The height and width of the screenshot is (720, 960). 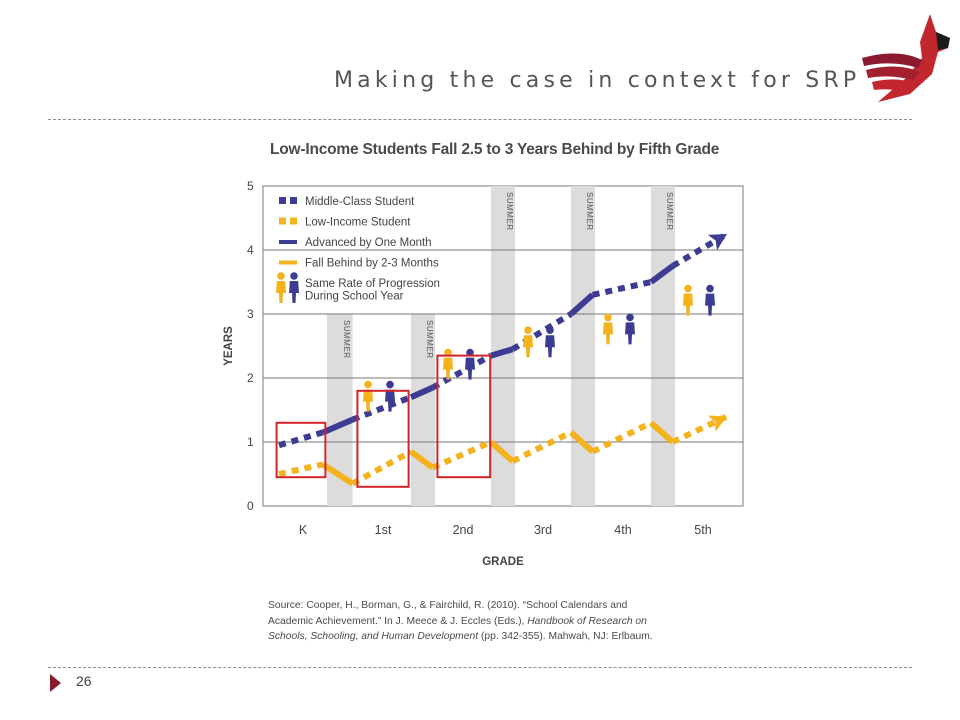 What do you see at coordinates (354, 297) in the screenshot?
I see `legend-label: During School Year` at bounding box center [354, 297].